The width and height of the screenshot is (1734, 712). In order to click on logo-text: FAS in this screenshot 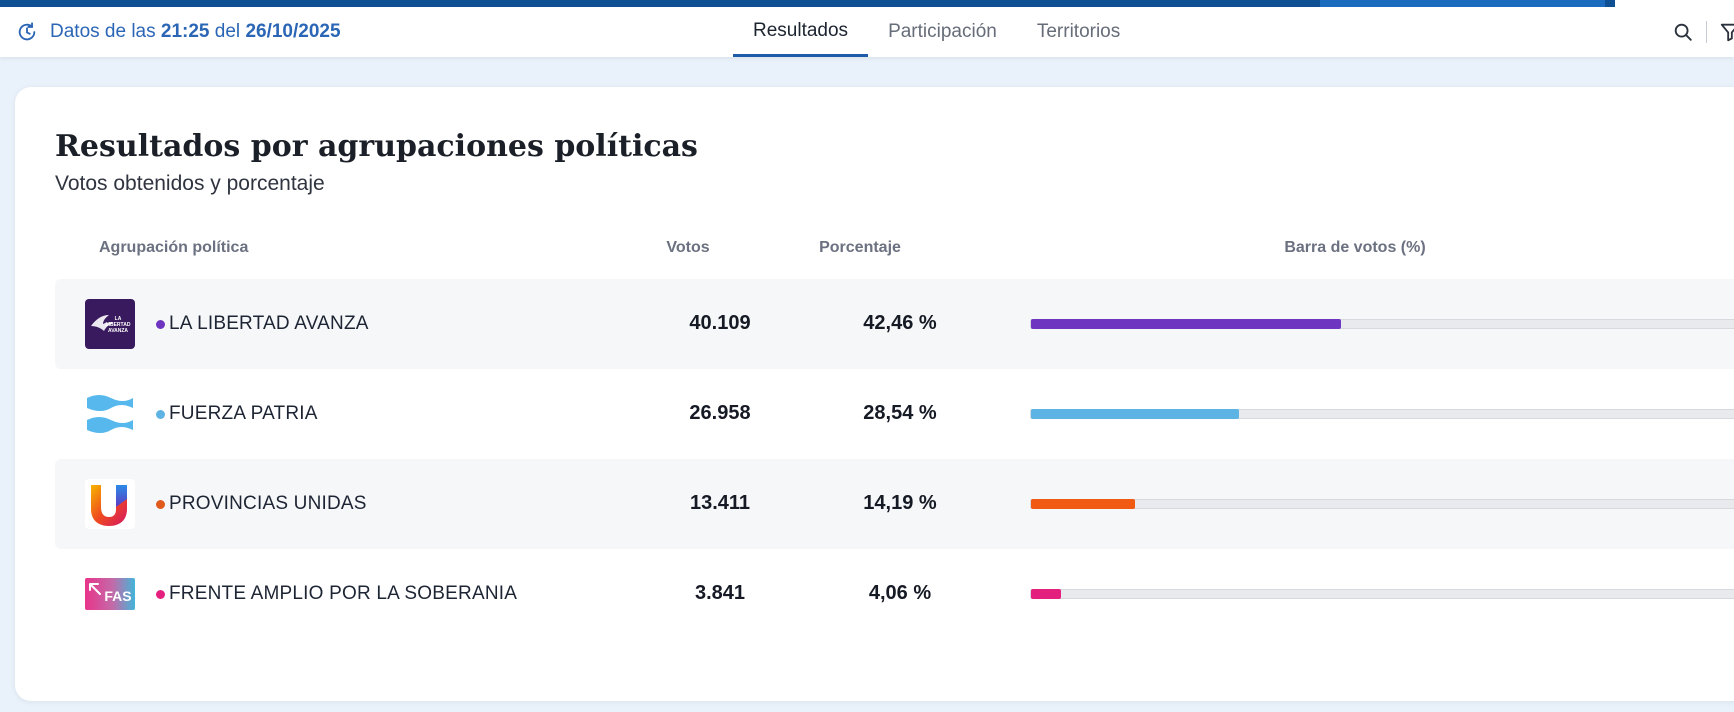, I will do `click(117, 596)`.